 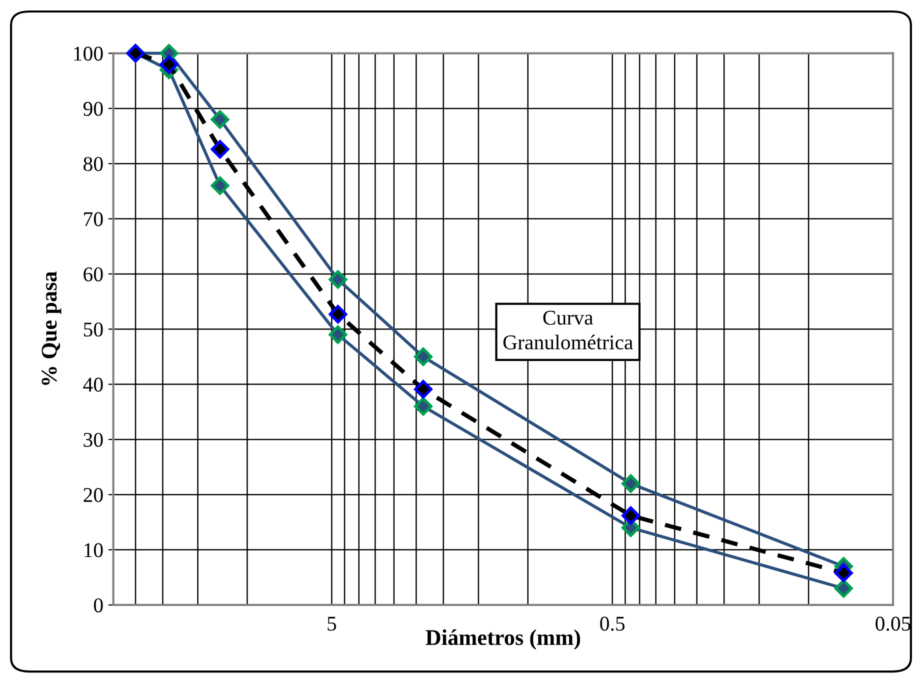 I want to click on x-tick-label: 0.05, so click(x=893, y=623).